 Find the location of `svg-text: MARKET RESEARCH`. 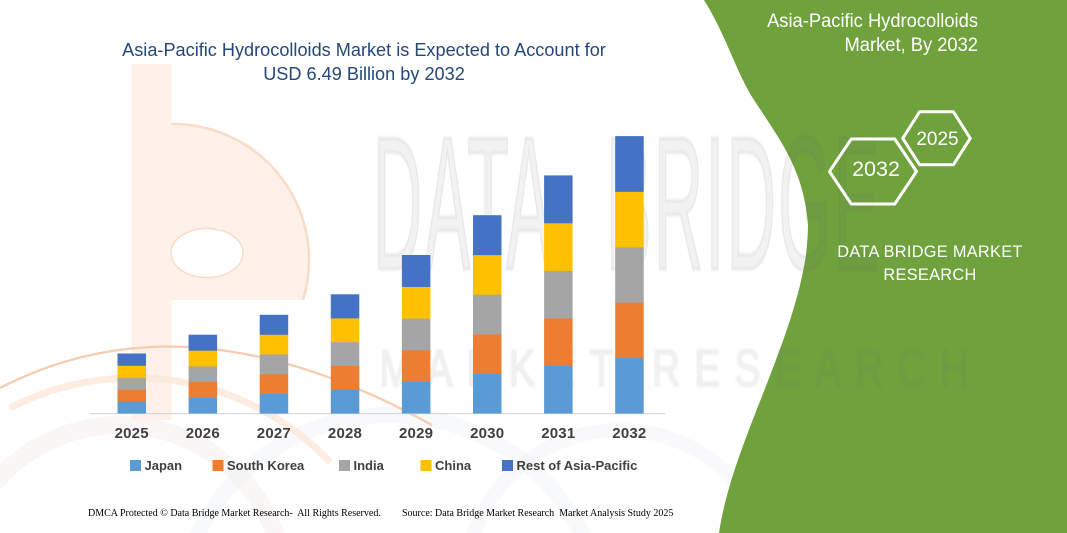

svg-text: MARKET RESEARCH is located at coordinates (681, 367).